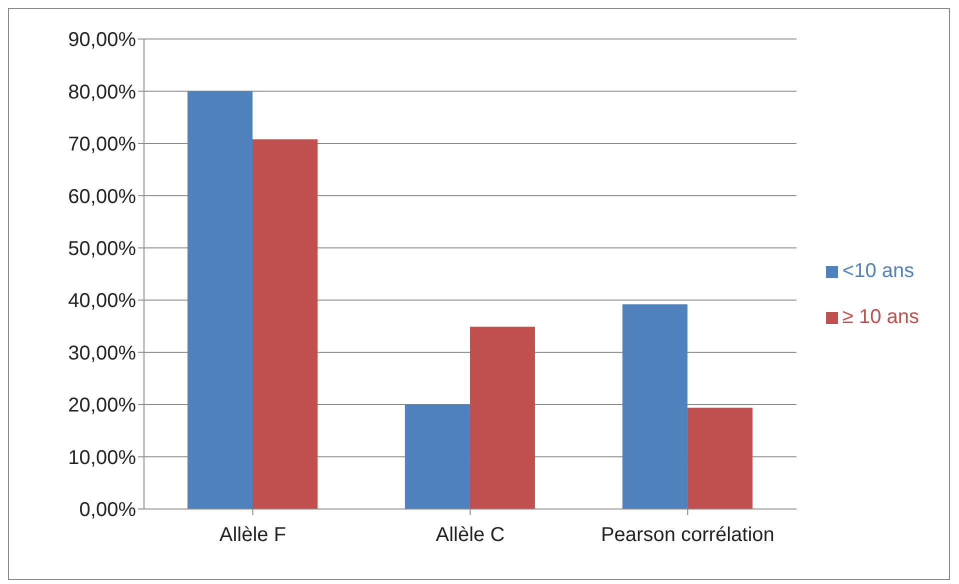  Describe the element at coordinates (102, 145) in the screenshot. I see `y-tick-label: 70,00%` at that location.